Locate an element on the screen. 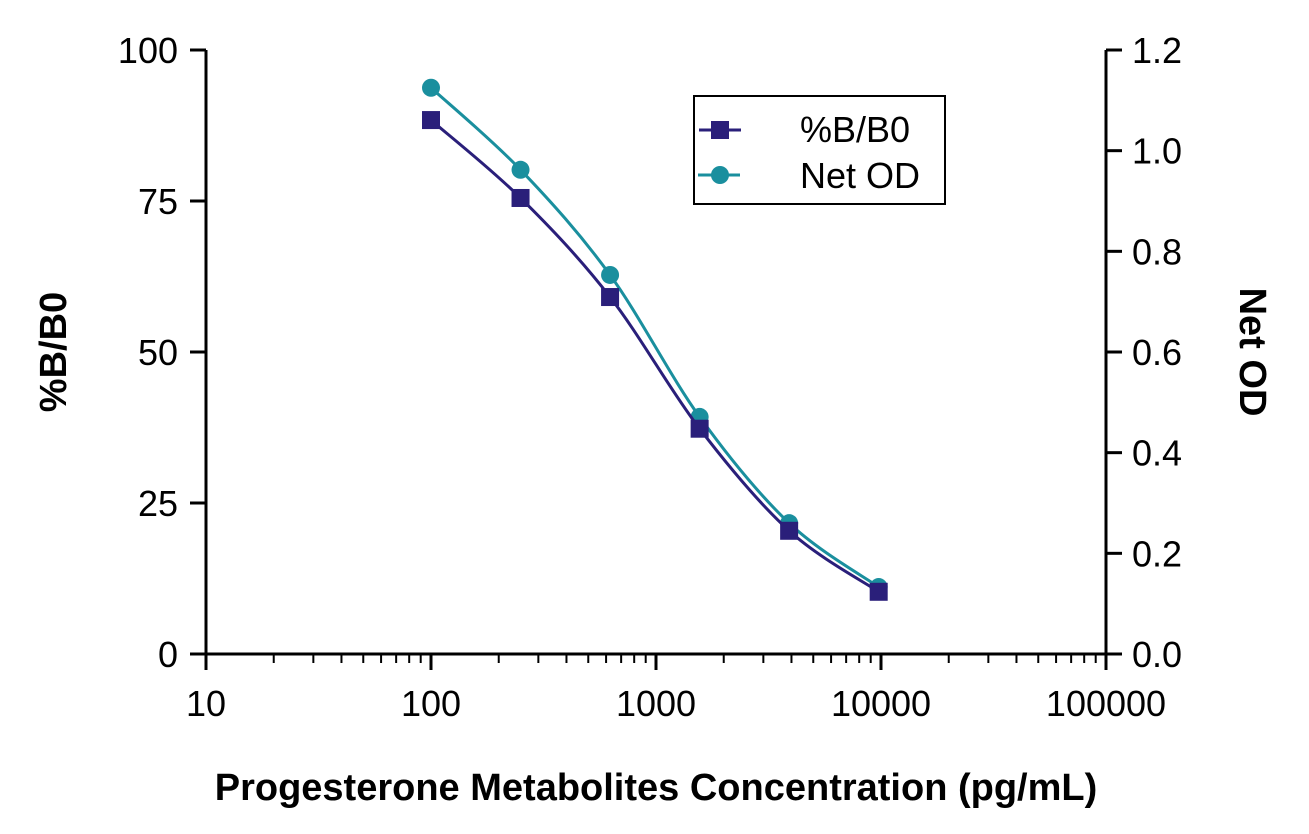  y2-tick-label: 1.0 is located at coordinates (1157, 151).